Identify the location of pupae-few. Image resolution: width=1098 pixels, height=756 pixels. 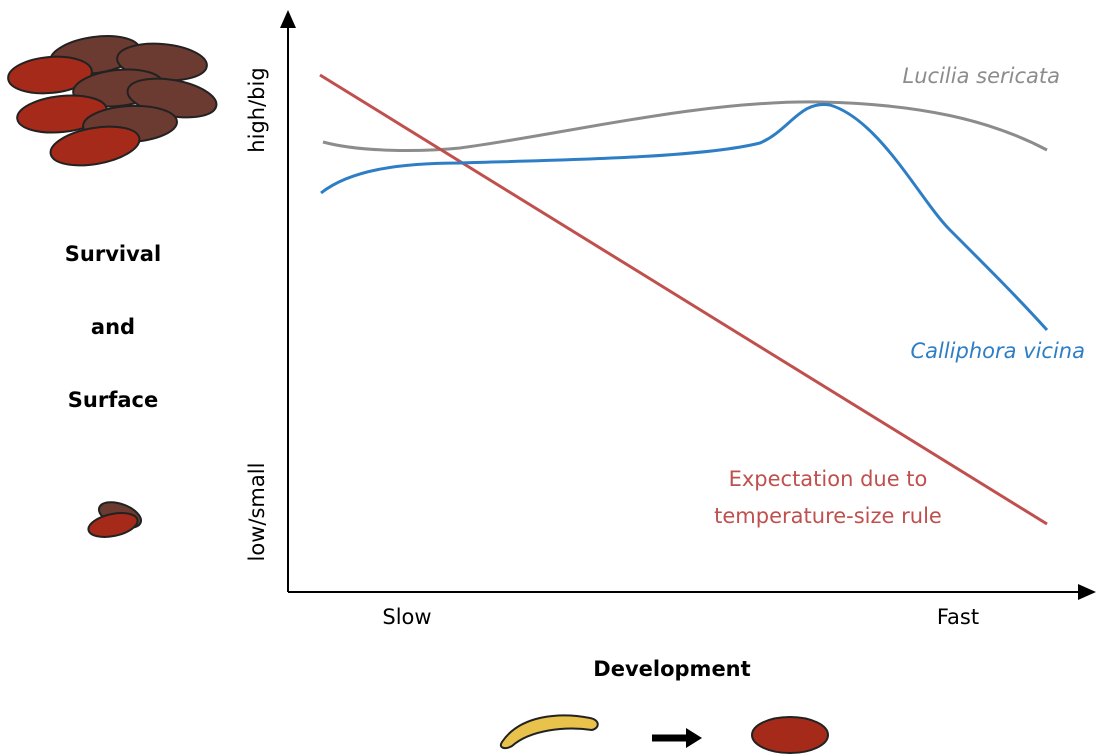
(115, 519).